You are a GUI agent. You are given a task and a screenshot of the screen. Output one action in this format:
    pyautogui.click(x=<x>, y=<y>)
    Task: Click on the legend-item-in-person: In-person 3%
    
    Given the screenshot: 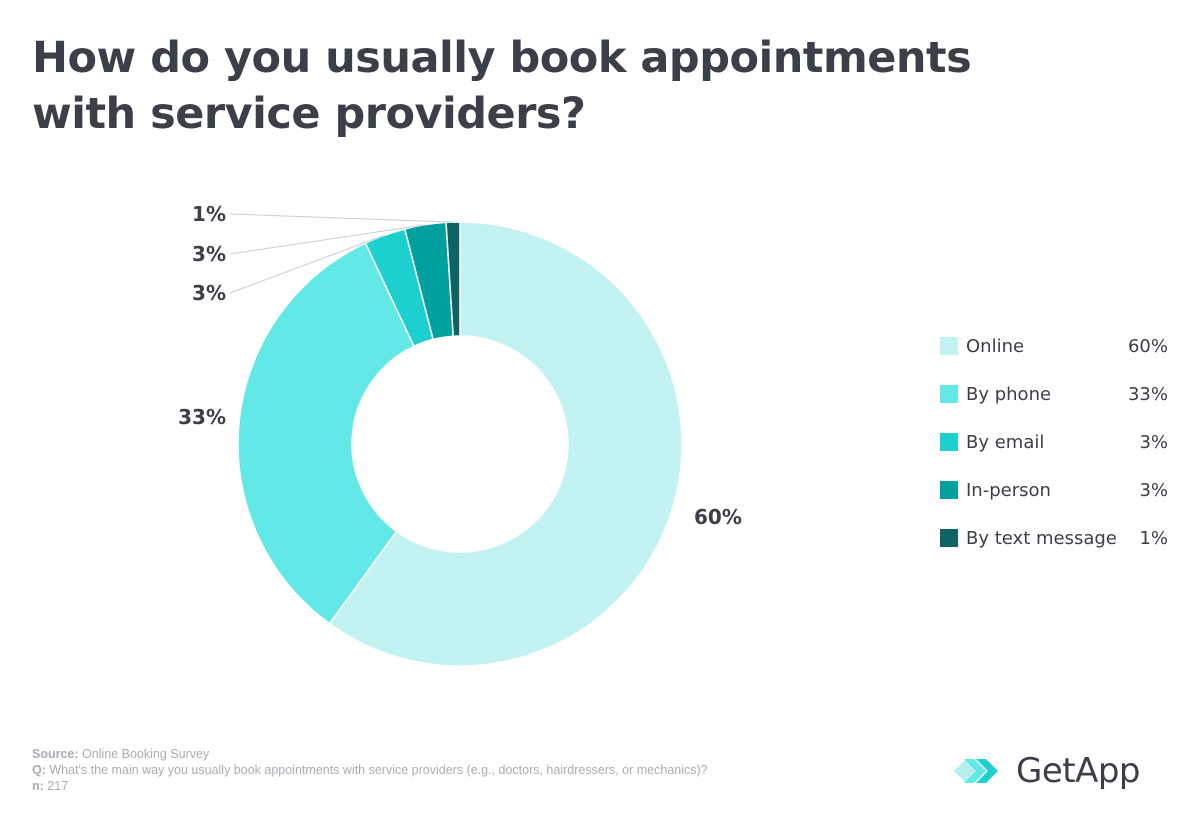 What is the action you would take?
    pyautogui.click(x=1054, y=490)
    